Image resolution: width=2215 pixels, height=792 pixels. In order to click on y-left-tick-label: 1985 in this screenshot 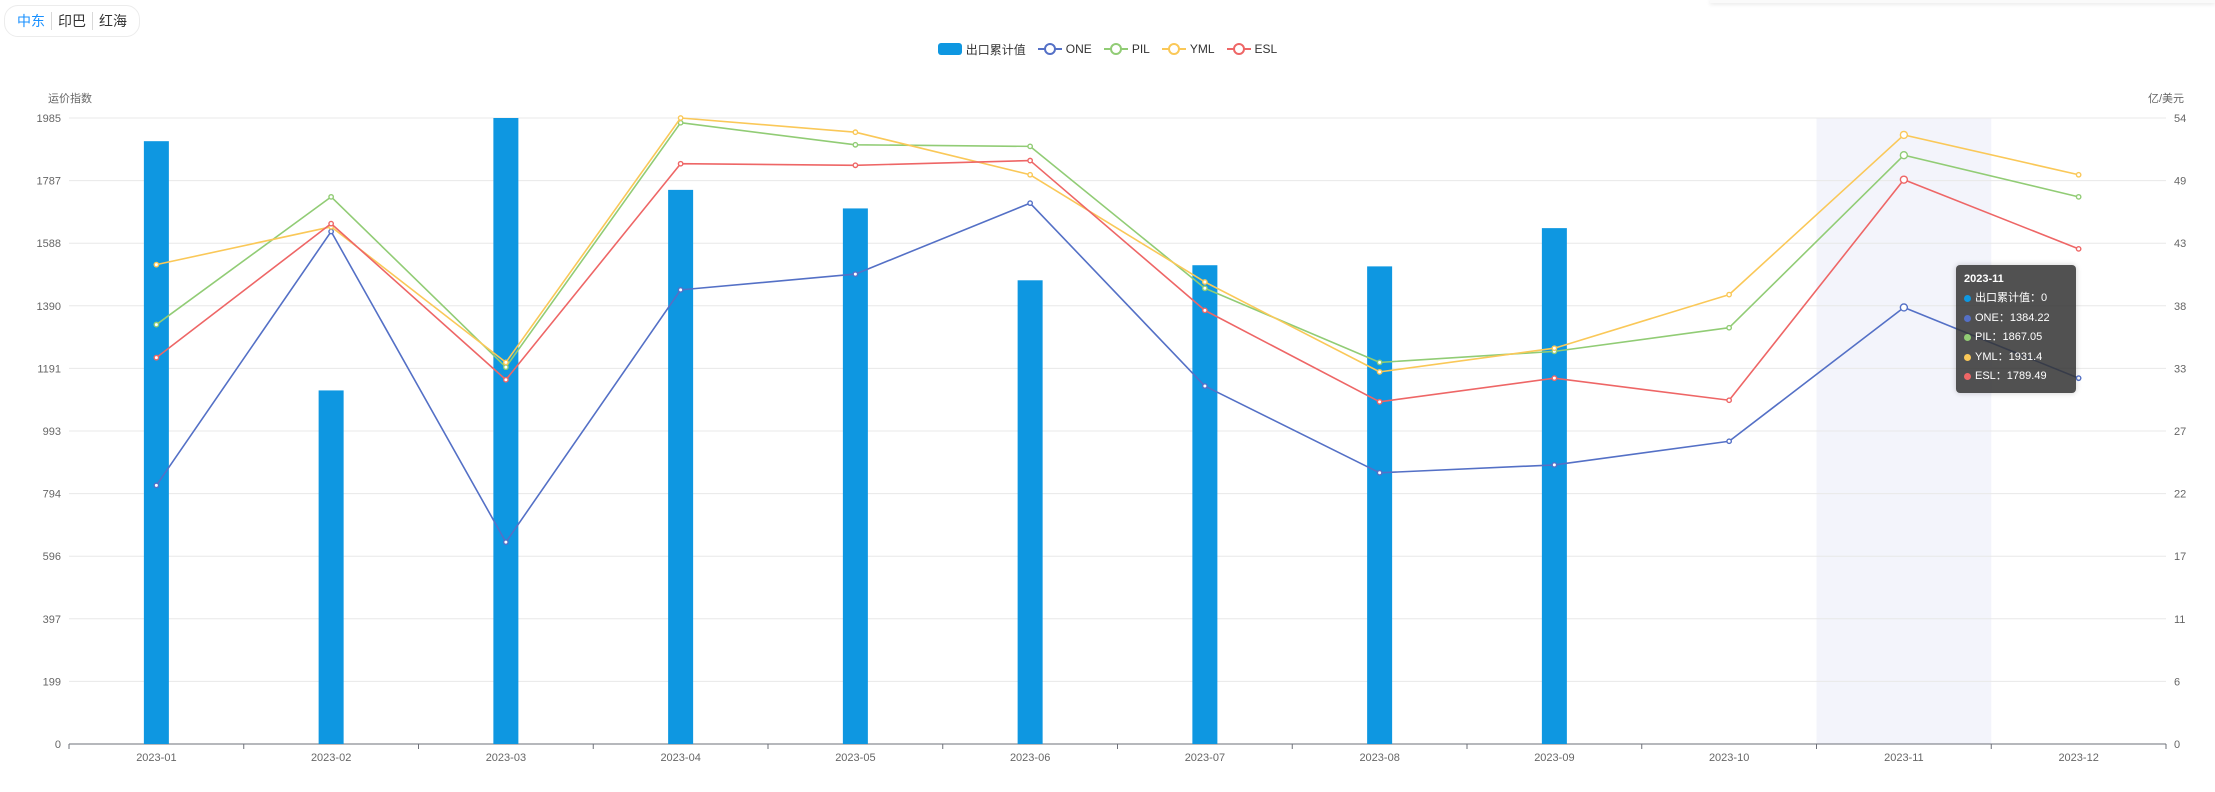, I will do `click(49, 119)`.